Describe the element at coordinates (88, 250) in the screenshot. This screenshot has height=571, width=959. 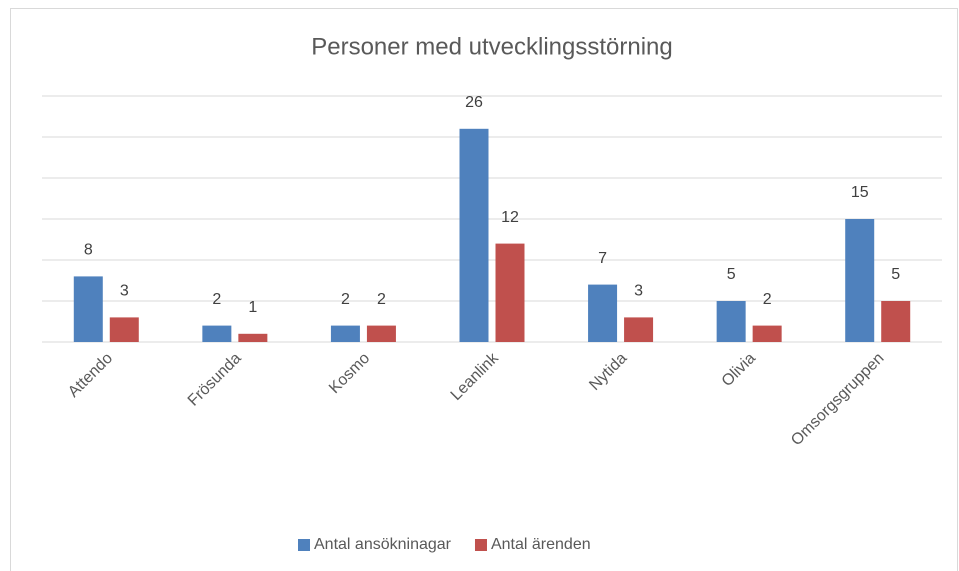
I see `data-label: 8` at that location.